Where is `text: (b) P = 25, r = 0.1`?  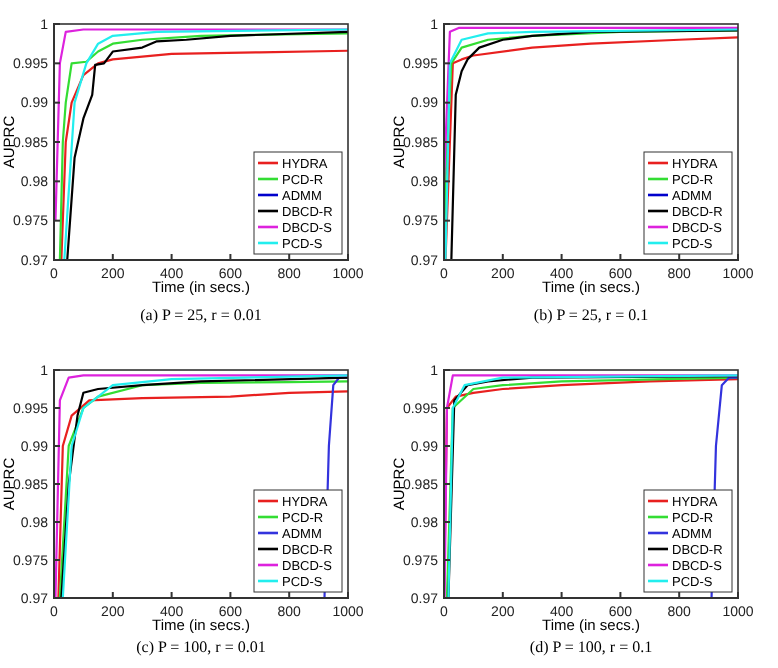
text: (b) P = 25, r = 0.1 is located at coordinates (591, 315).